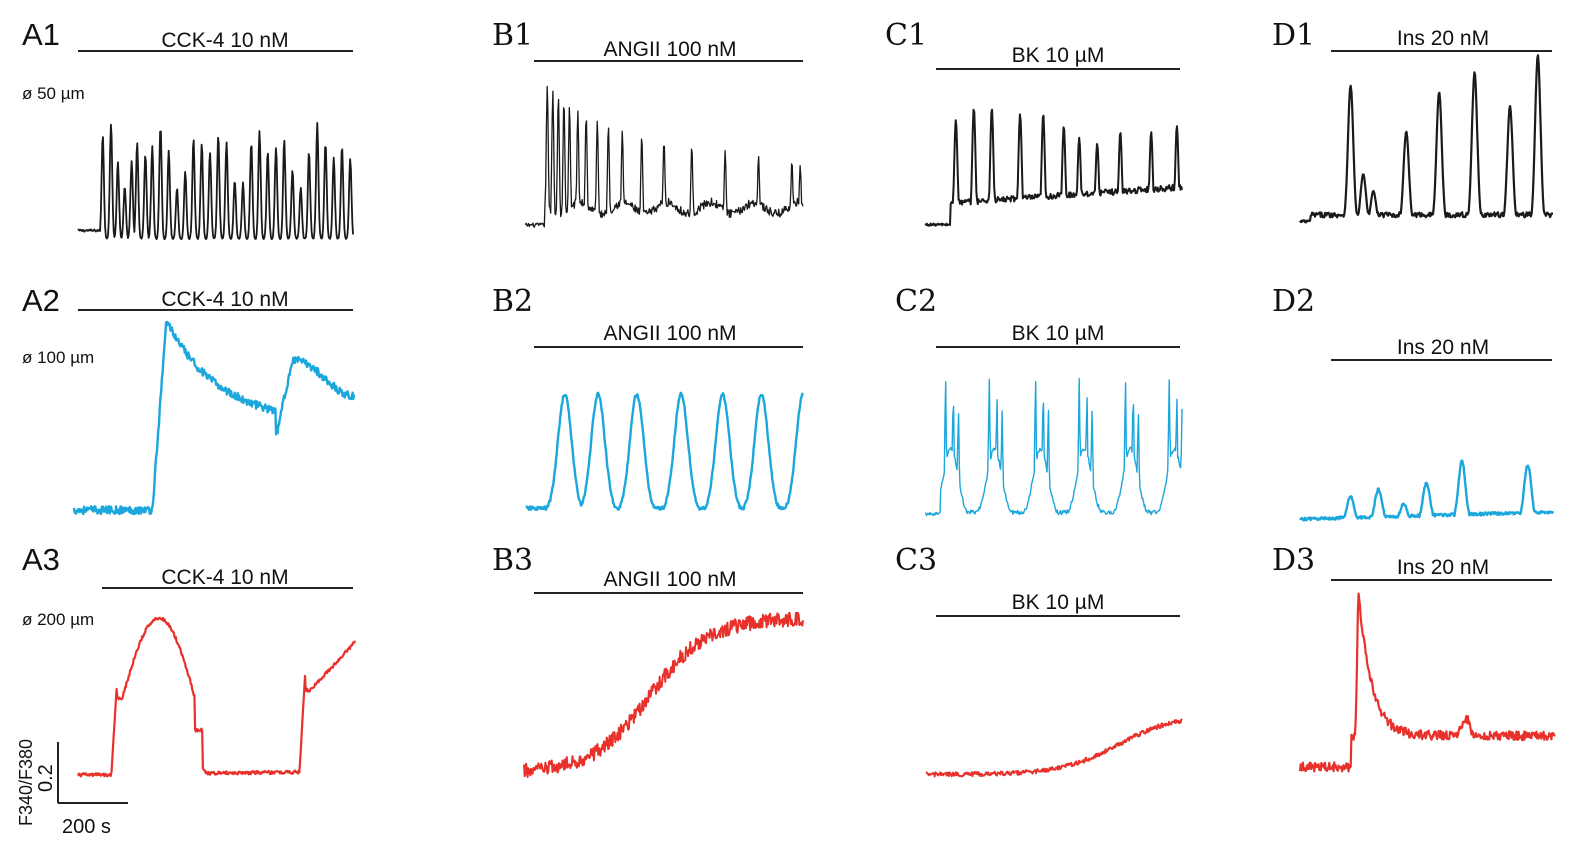 The height and width of the screenshot is (856, 1586). What do you see at coordinates (1443, 347) in the screenshot?
I see `stimulus-label-D2: Ins 20 nM` at bounding box center [1443, 347].